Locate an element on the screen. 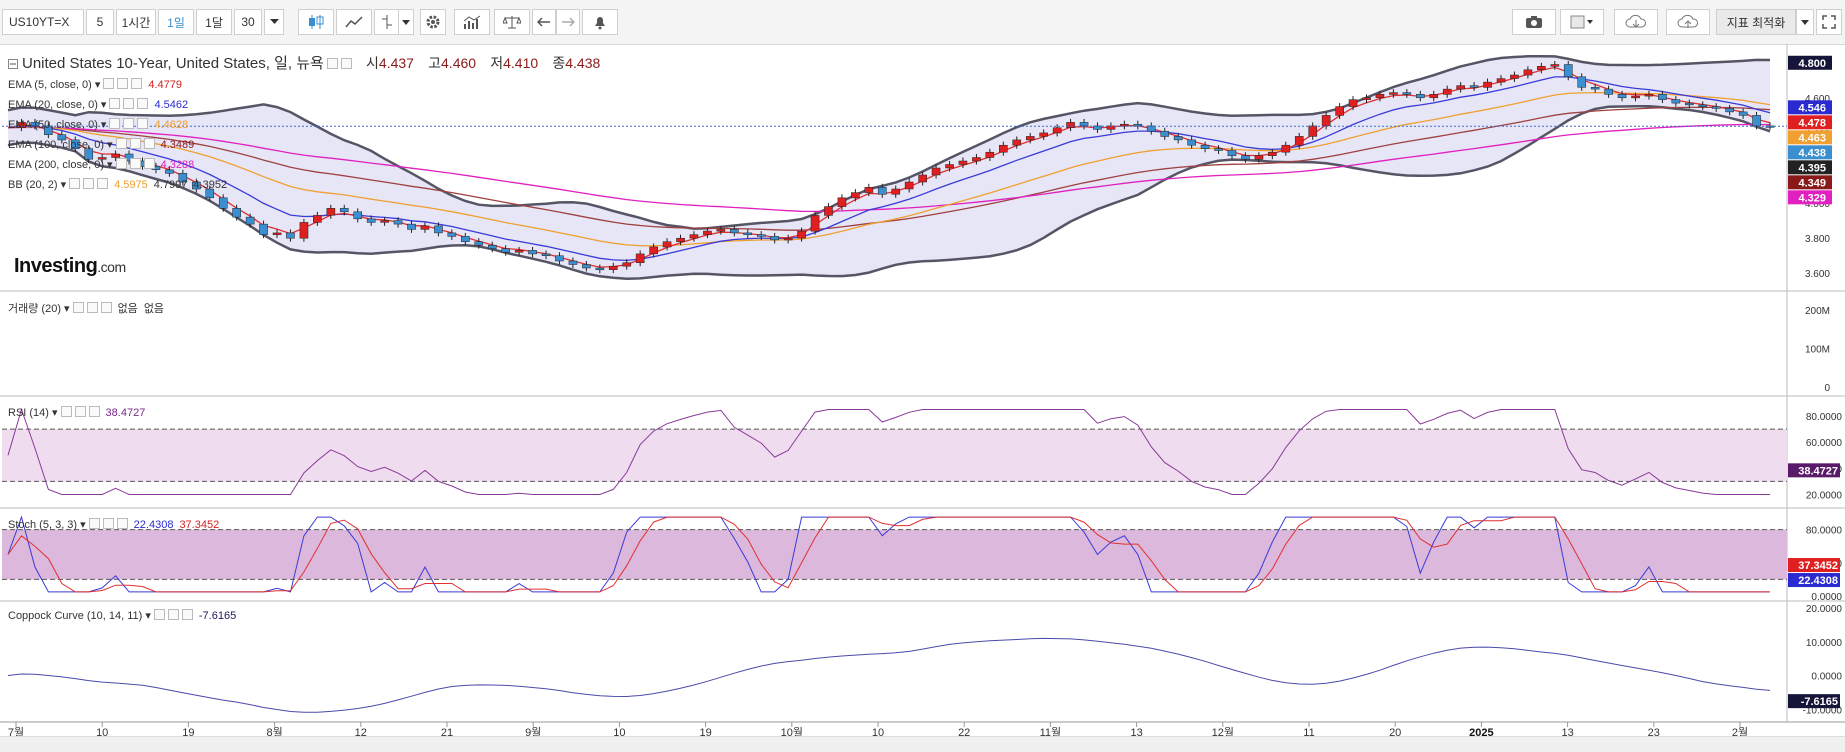 The height and width of the screenshot is (752, 1845). interval-1d: 1일 is located at coordinates (176, 22).